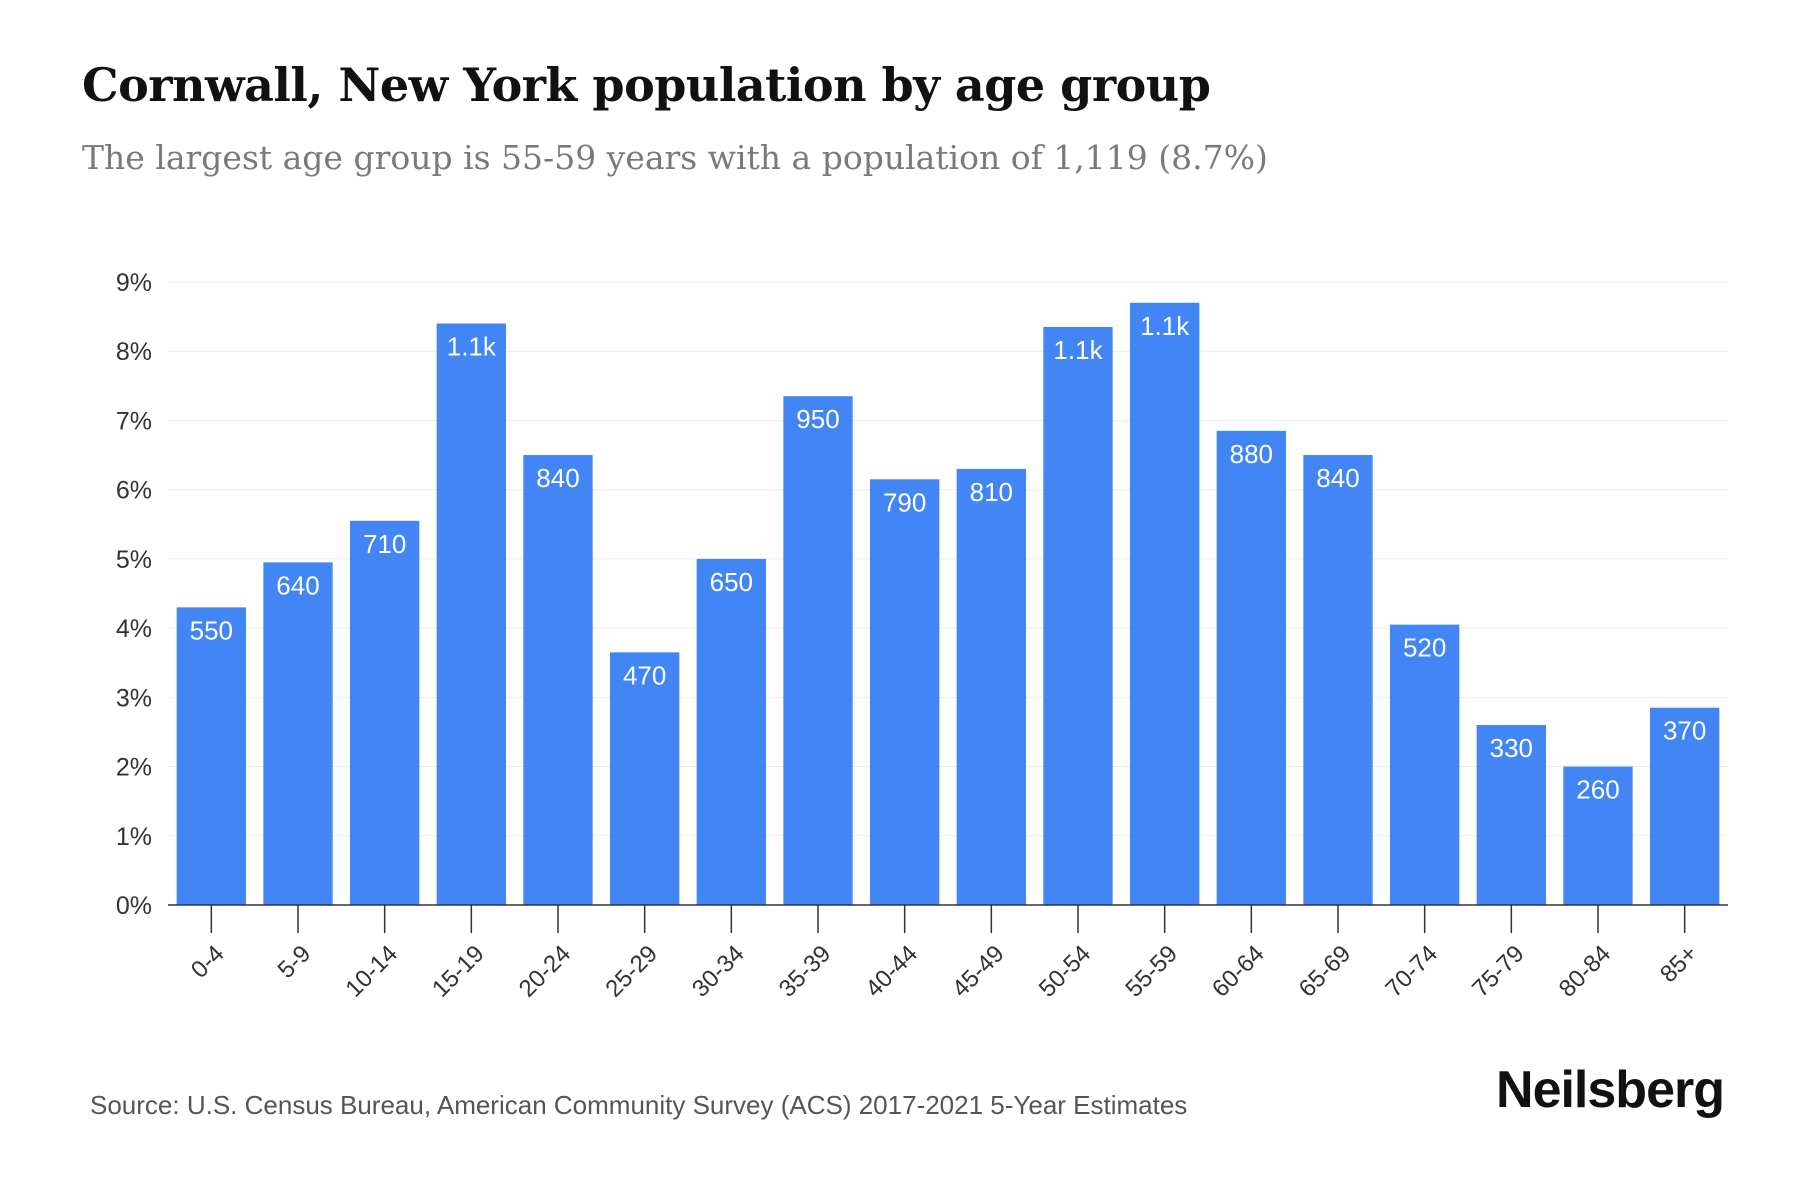 The width and height of the screenshot is (1800, 1200). Describe the element at coordinates (134, 560) in the screenshot. I see `y-tick-label: 5%` at that location.